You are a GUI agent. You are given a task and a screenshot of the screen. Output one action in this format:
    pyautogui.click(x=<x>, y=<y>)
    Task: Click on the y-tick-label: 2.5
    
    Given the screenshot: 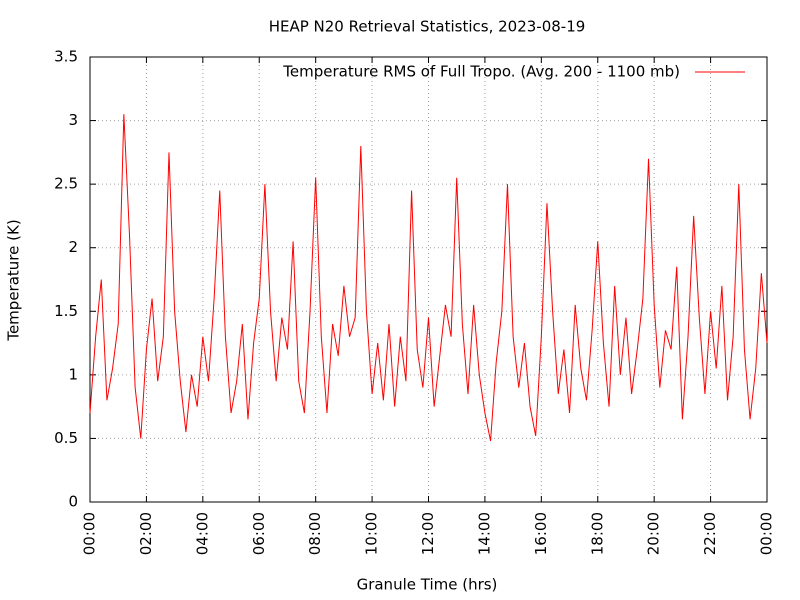 What is the action you would take?
    pyautogui.click(x=66, y=184)
    